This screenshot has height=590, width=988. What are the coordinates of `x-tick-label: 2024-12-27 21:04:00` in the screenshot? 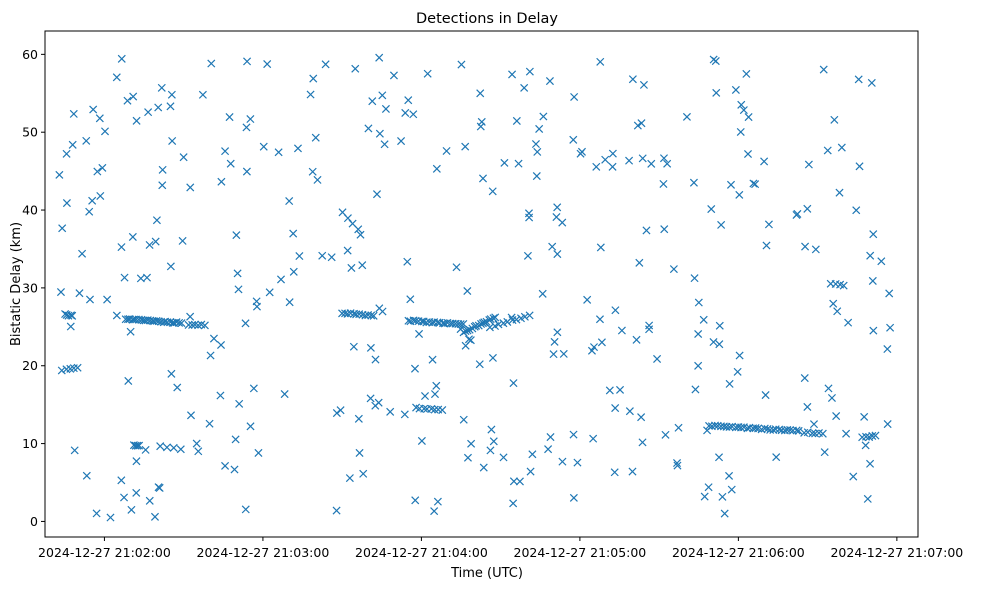 It's located at (421, 552).